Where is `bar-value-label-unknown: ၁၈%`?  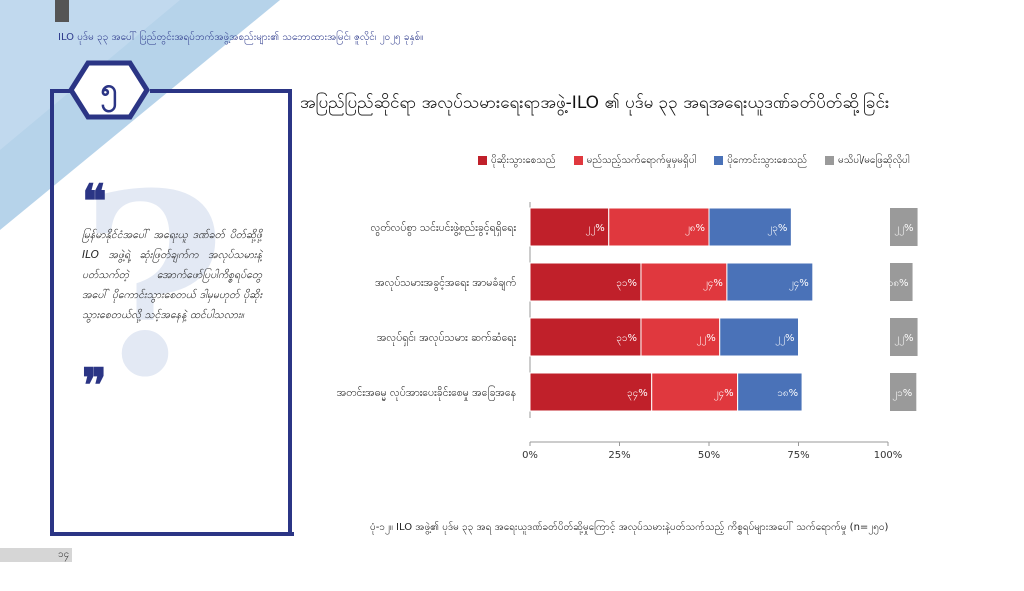
bar-value-label-unknown: ၁၈% is located at coordinates (898, 283).